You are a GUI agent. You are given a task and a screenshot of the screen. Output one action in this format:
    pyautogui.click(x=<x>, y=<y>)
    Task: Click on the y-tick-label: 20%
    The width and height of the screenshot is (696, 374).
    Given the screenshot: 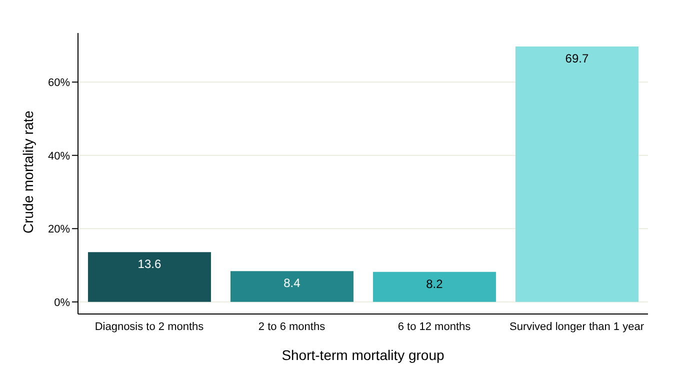 What is the action you would take?
    pyautogui.click(x=59, y=230)
    